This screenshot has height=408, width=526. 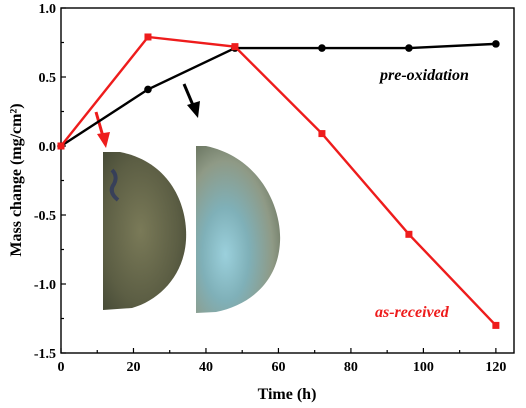 What do you see at coordinates (45, 216) in the screenshot?
I see `y-tick-label: -0.5` at bounding box center [45, 216].